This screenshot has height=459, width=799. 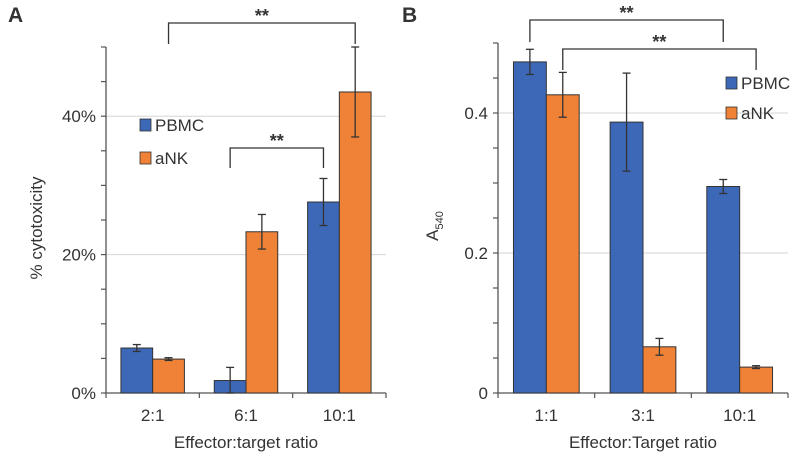 I want to click on y-tick-label: 20%, so click(x=79, y=255).